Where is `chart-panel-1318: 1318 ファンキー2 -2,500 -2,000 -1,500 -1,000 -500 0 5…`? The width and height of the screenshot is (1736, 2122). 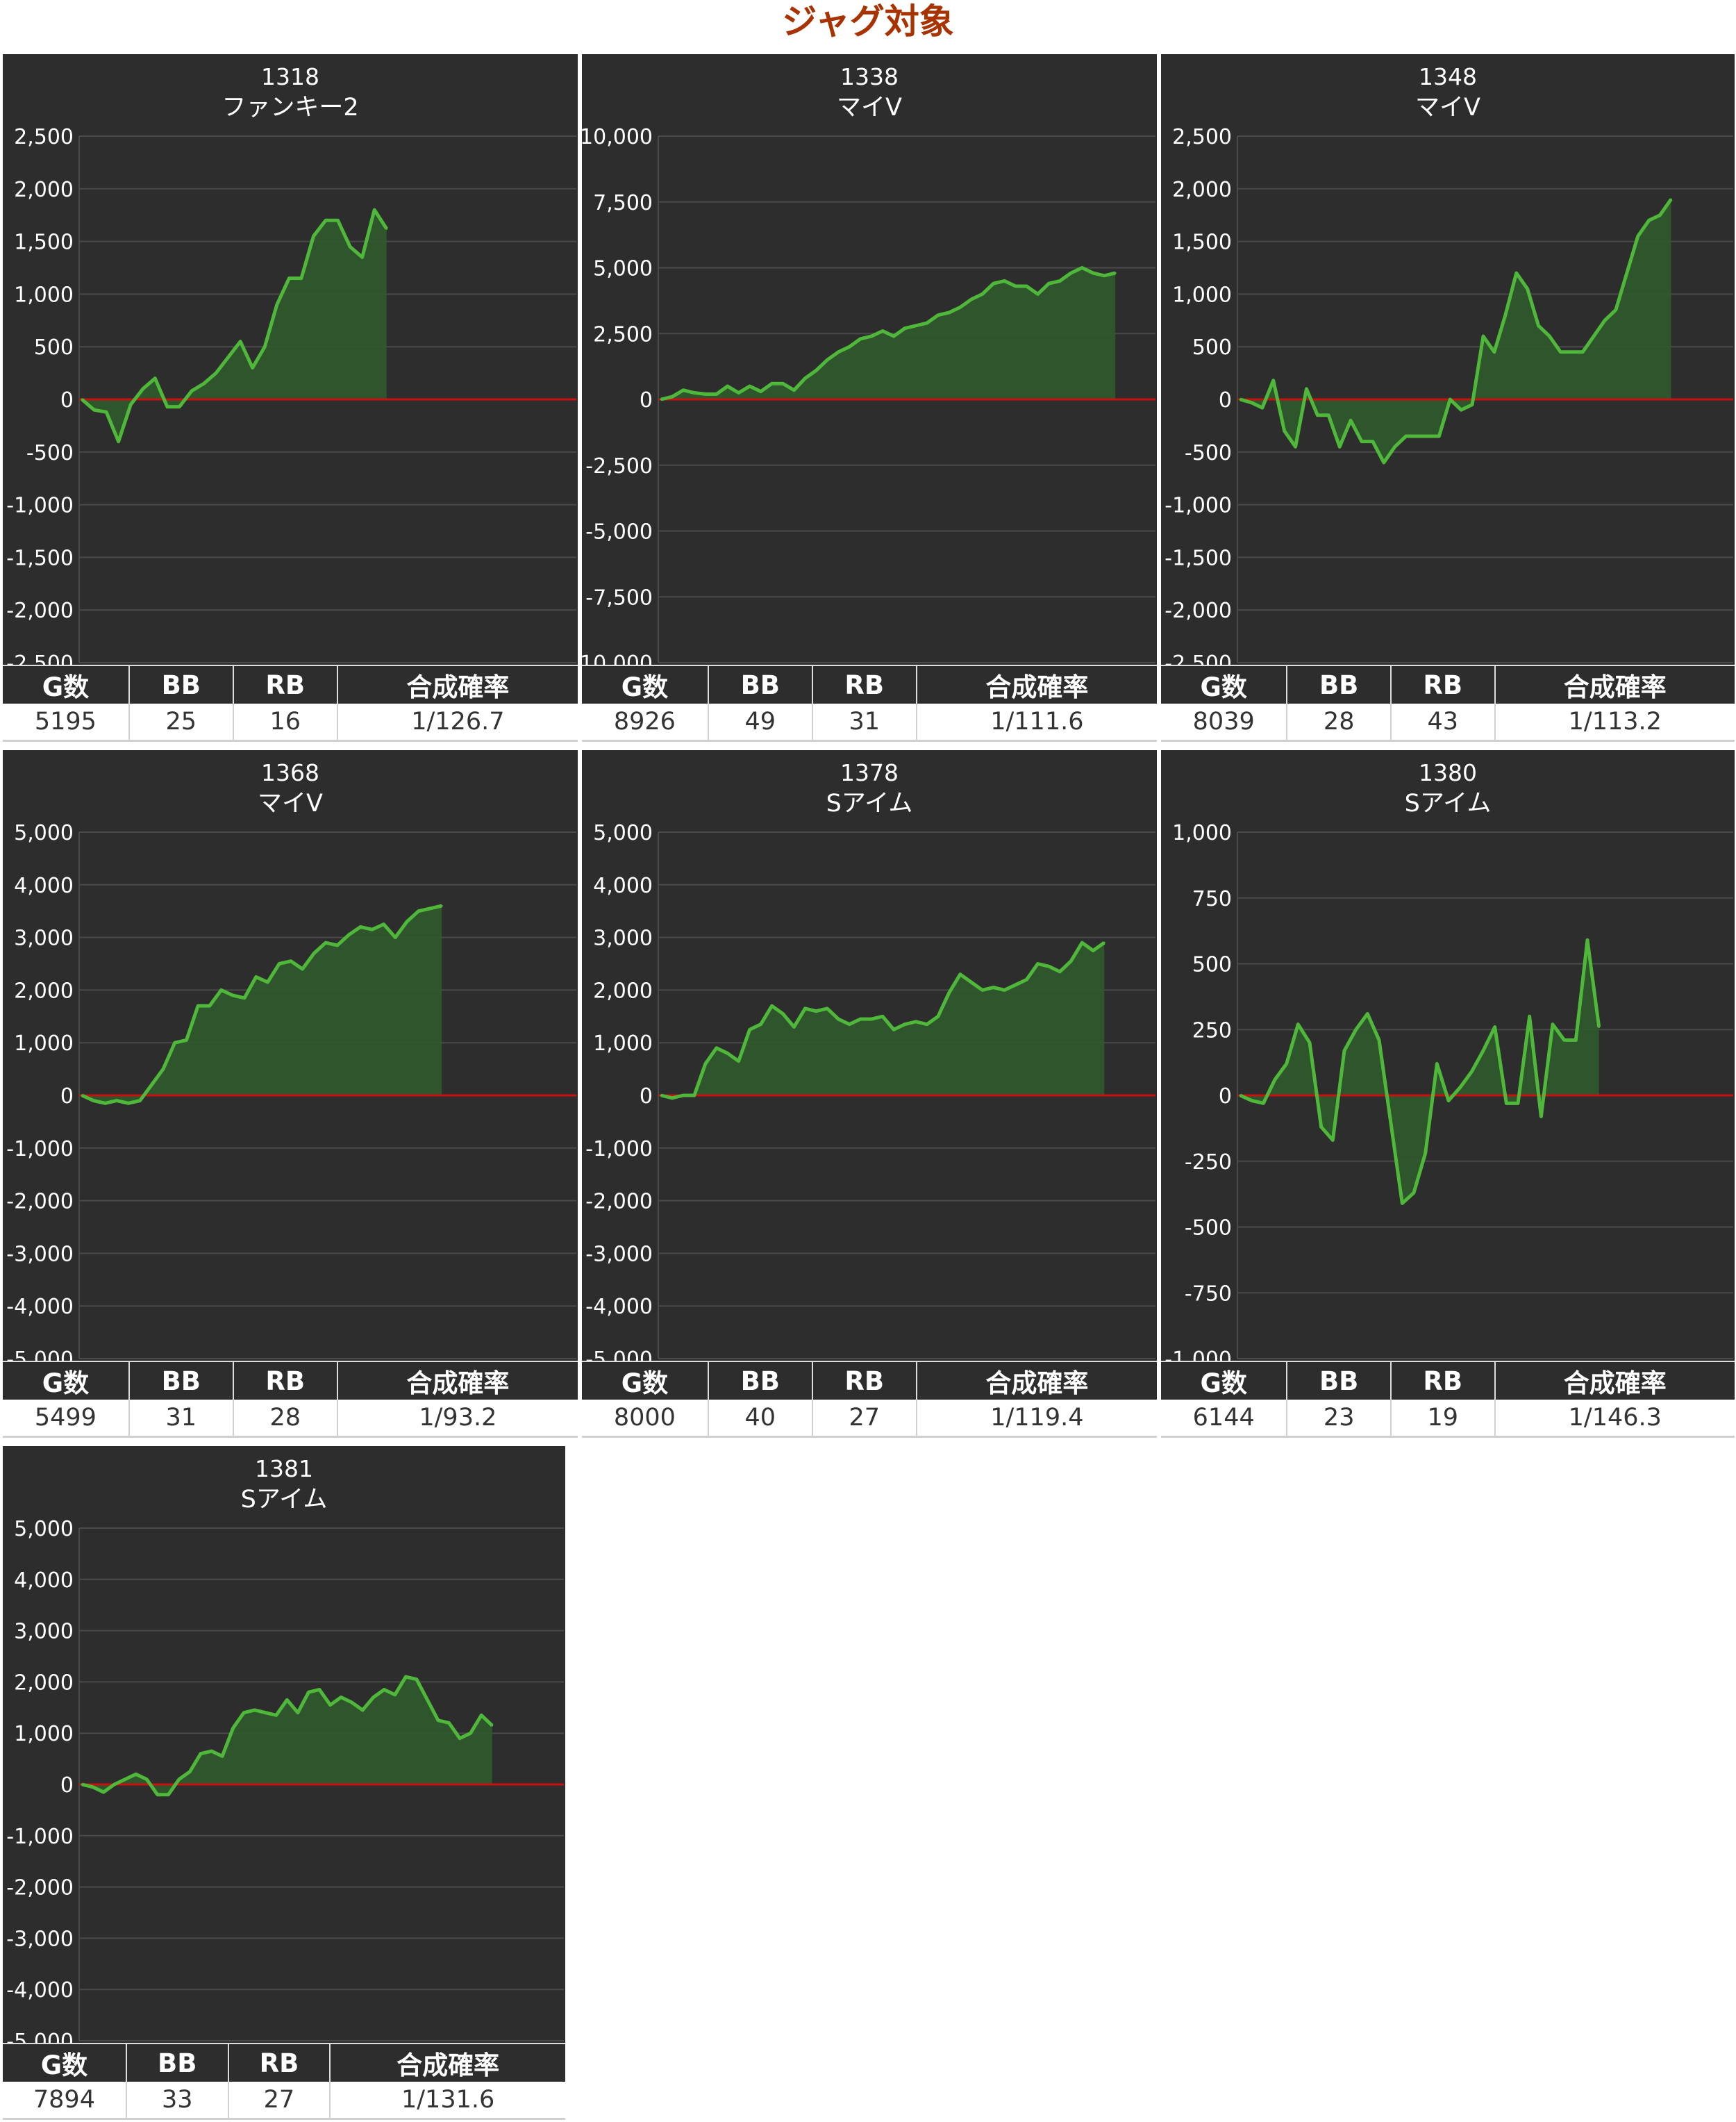 chart-panel-1318: 1318 ファンキー2 -2,500 -2,000 -1,500 -1,000 -500 0 5… is located at coordinates (290, 398).